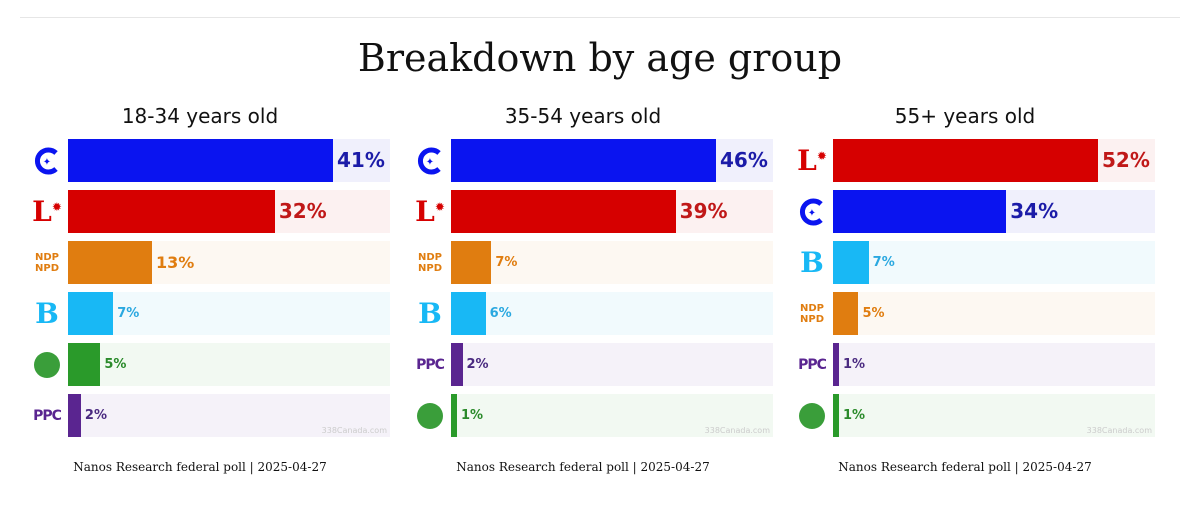  I want to click on bar-row-cpc: ✦ 34%, so click(977, 211).